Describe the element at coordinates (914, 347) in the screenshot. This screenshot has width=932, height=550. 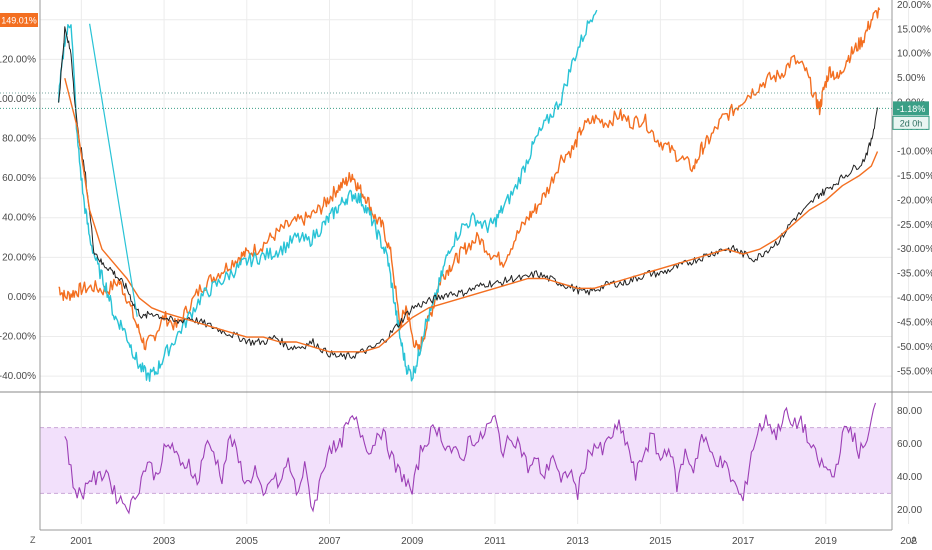
I see `right-tick-label: -50.00%` at that location.